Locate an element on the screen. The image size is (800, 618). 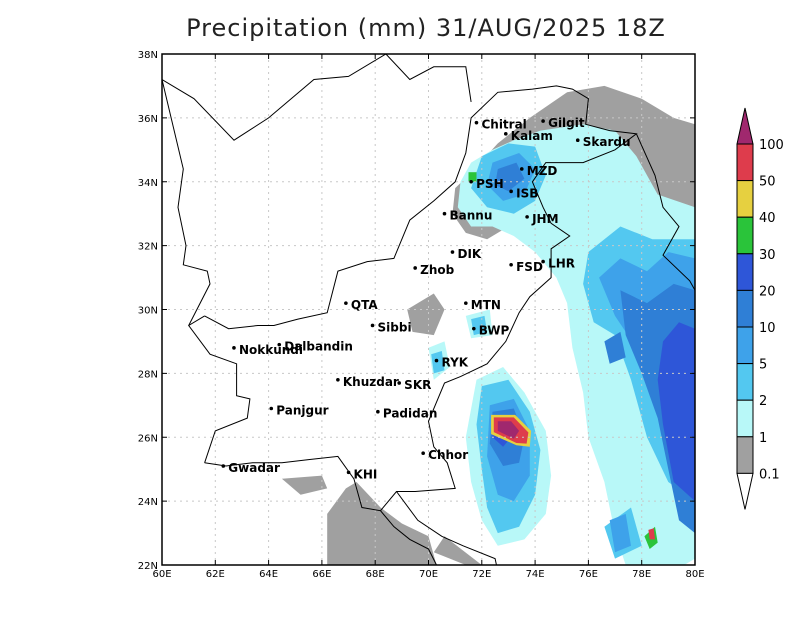
city-dik: DIK is located at coordinates (466, 254).